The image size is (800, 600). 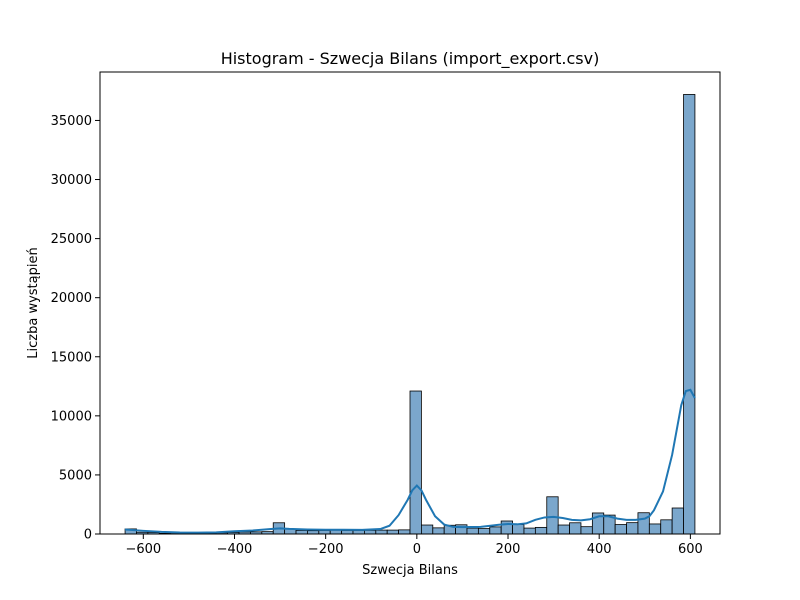 What do you see at coordinates (71, 239) in the screenshot?
I see `y-tick-label: 25000` at bounding box center [71, 239].